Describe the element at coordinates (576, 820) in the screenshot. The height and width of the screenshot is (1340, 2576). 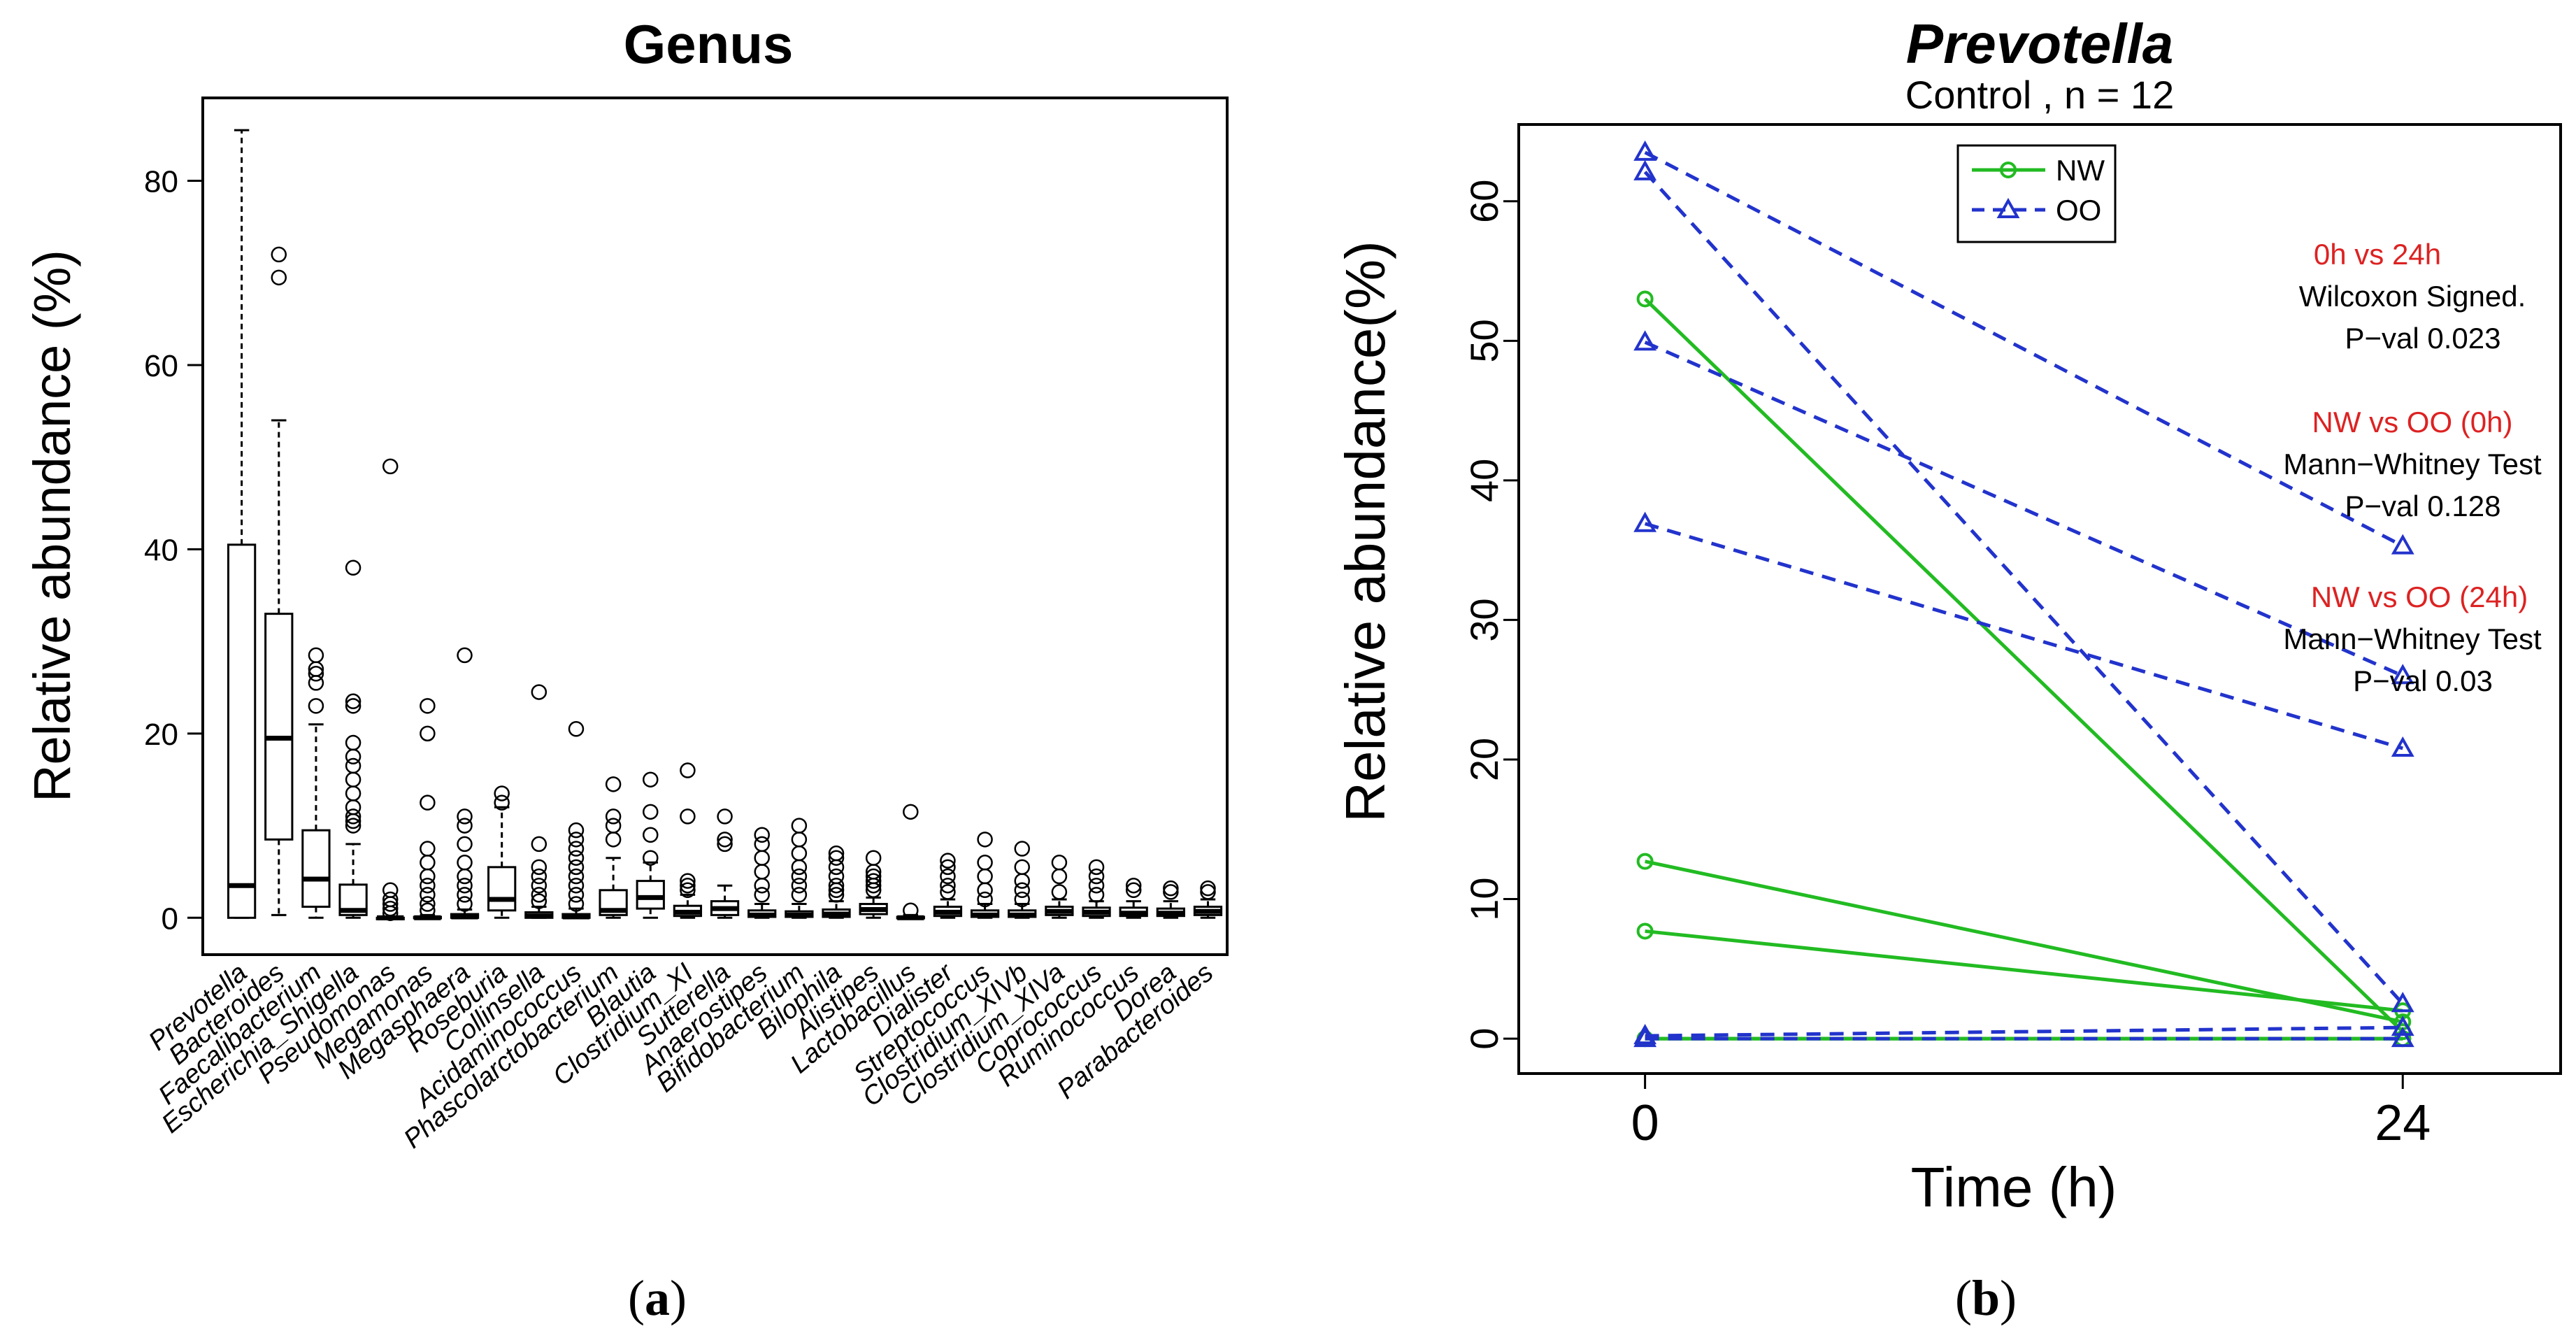
I see `box-acidaminococcus` at that location.